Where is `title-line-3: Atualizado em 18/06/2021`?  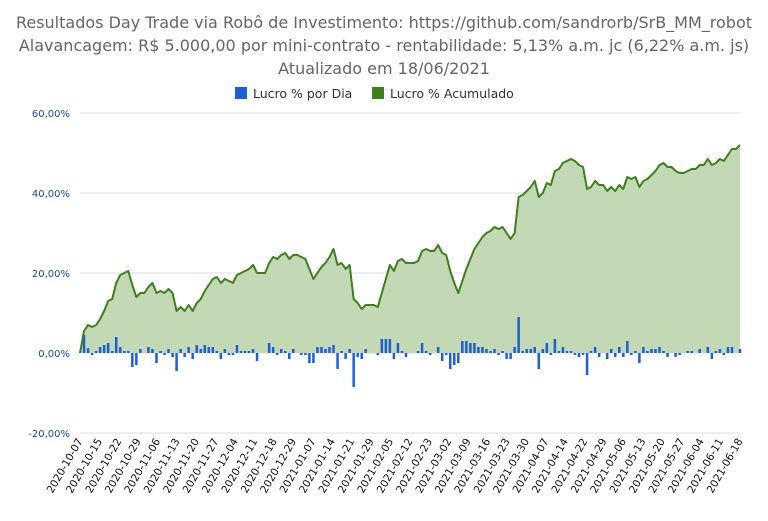 title-line-3: Atualizado em 18/06/2021 is located at coordinates (384, 68).